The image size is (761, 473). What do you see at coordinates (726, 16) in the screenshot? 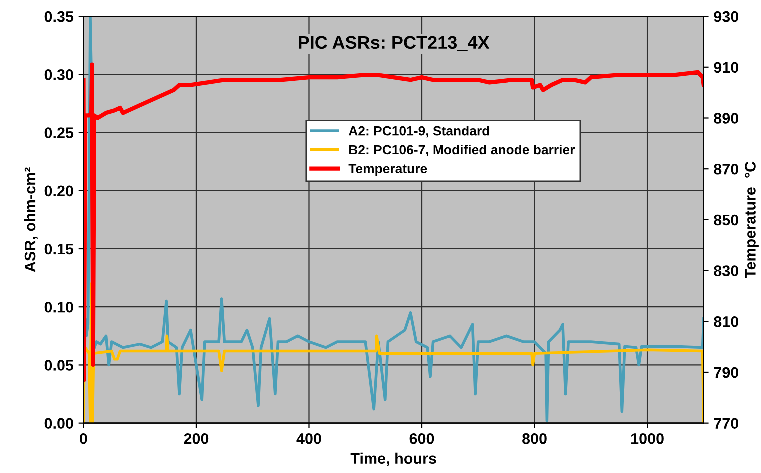
I see `y2-tick-label: 930` at bounding box center [726, 16].